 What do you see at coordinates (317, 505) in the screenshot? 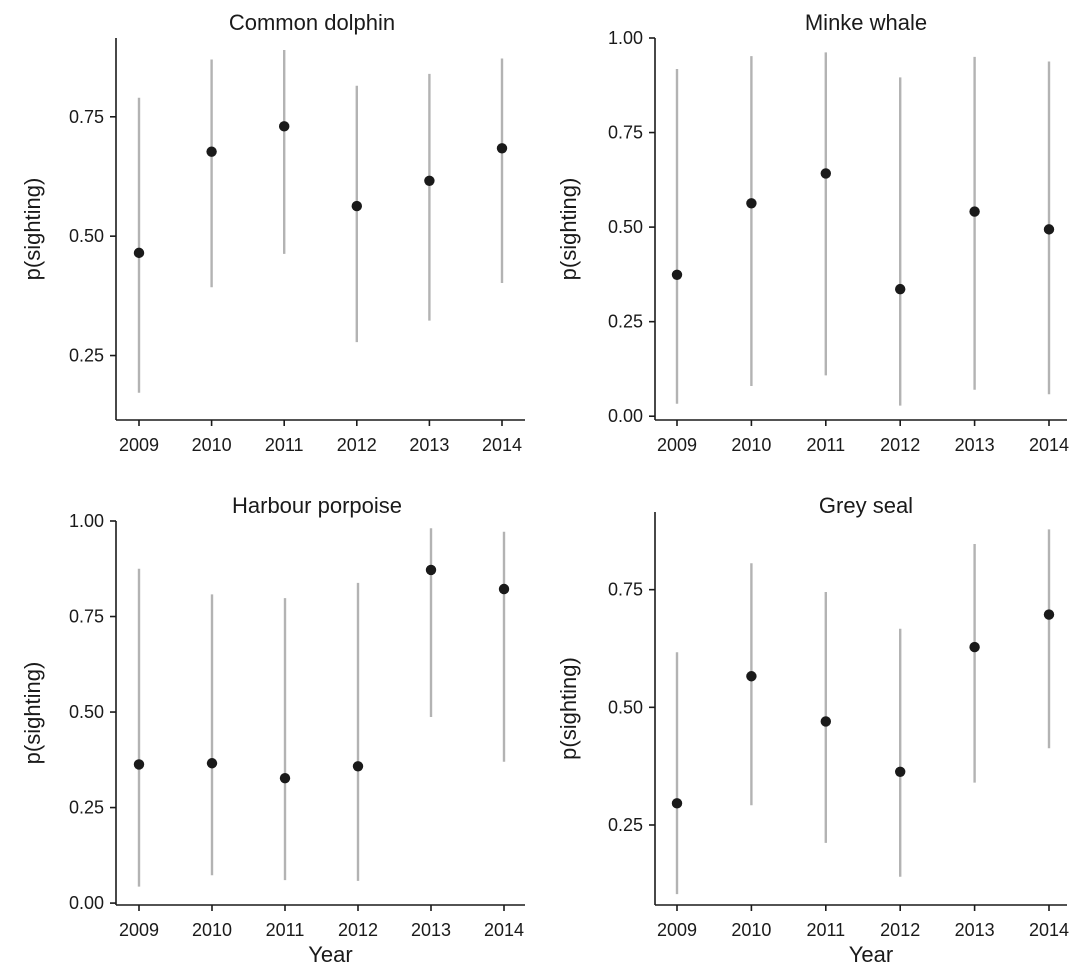
I see `chart-title: Harbour porpoise` at bounding box center [317, 505].